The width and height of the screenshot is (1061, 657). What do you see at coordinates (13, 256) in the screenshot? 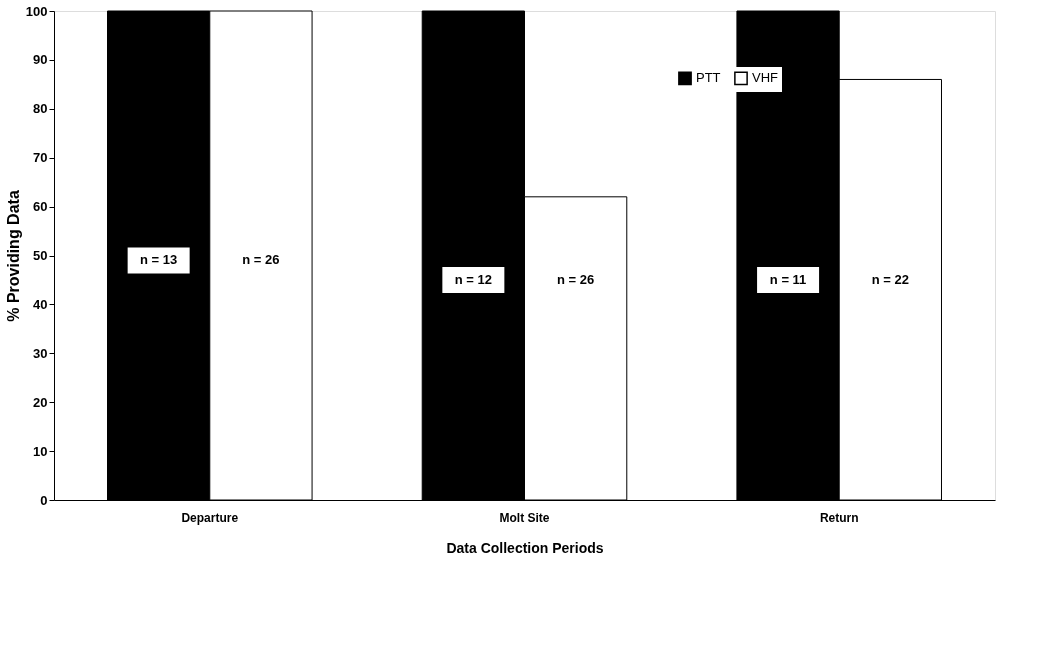
I see `y-axis-title: % Providing Data` at bounding box center [13, 256].